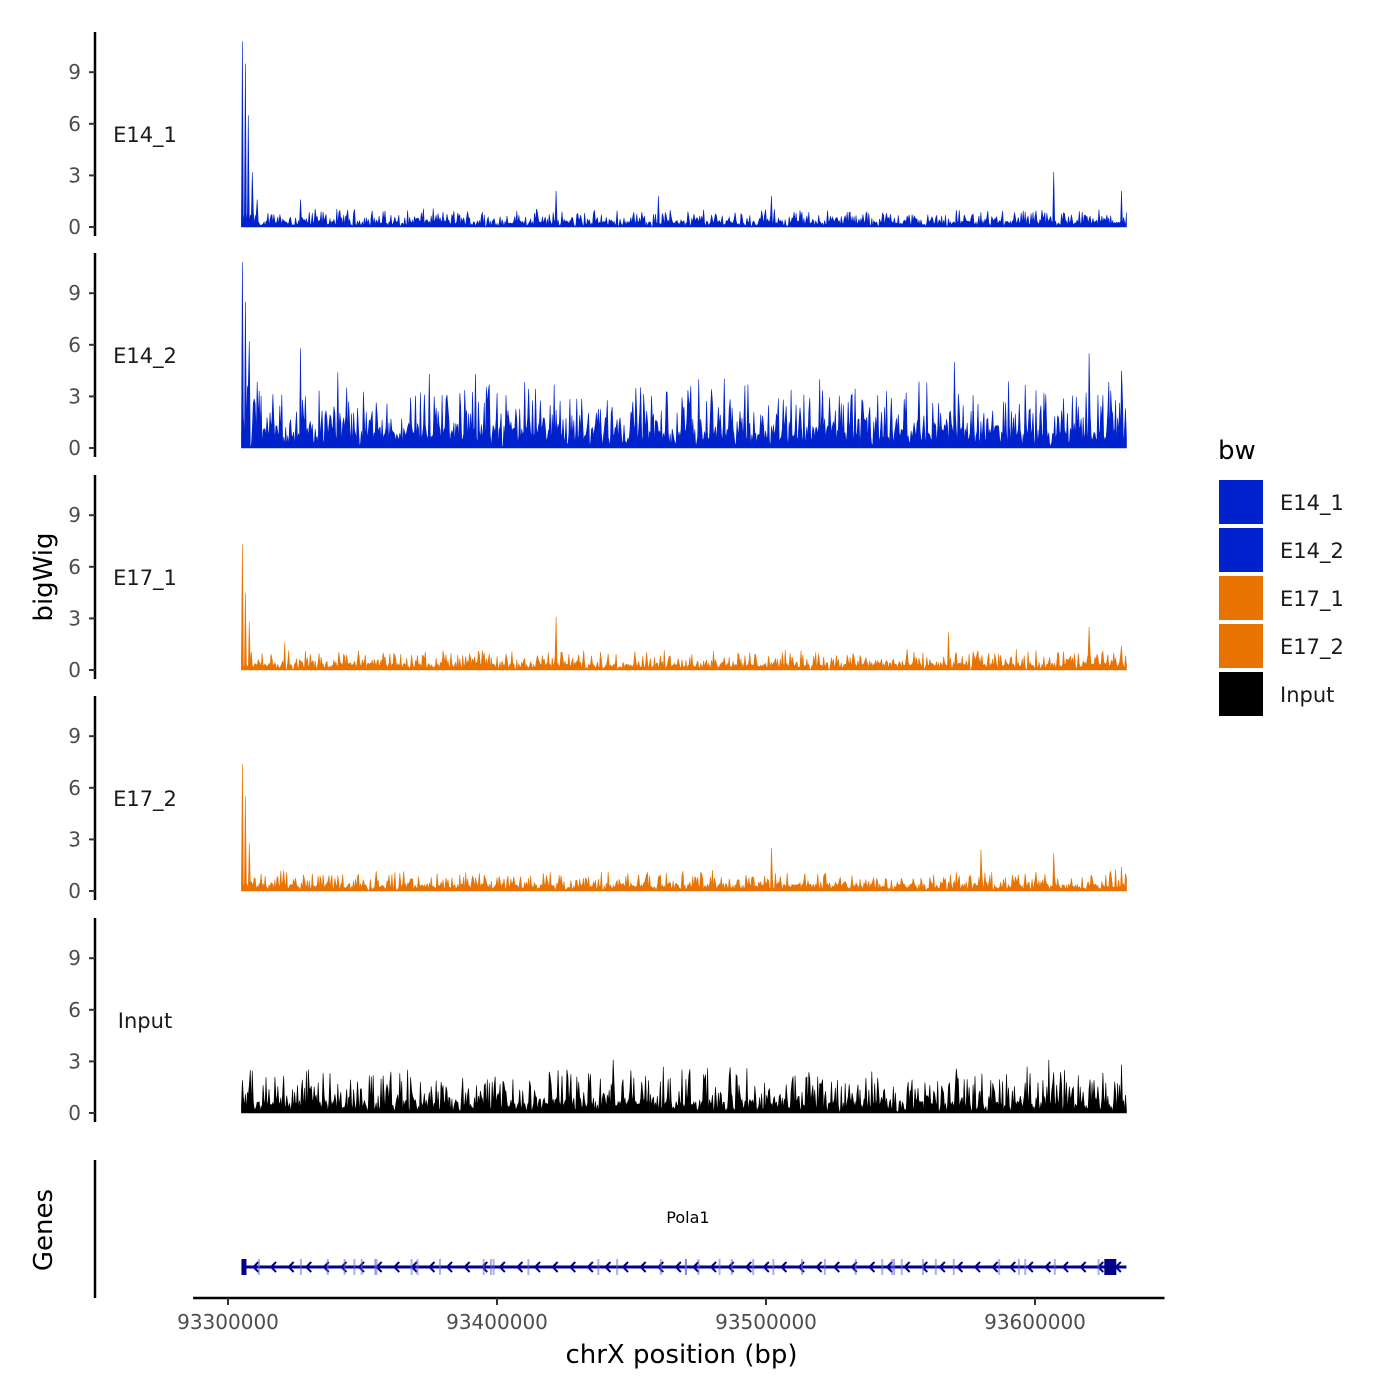  What do you see at coordinates (1312, 647) in the screenshot?
I see `legend-label: E17_2` at bounding box center [1312, 647].